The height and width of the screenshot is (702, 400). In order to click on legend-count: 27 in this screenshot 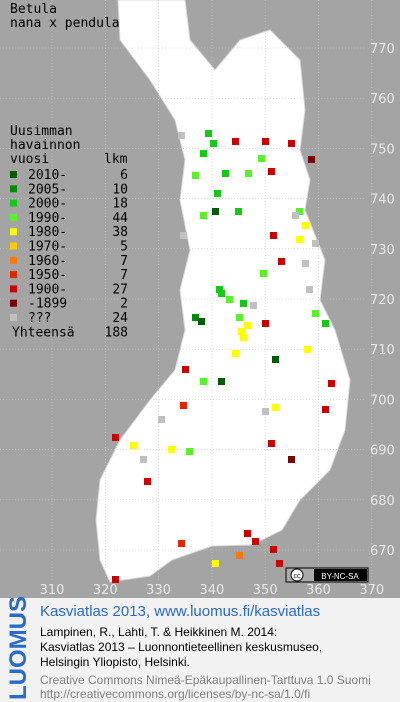, I will do `click(120, 289)`.